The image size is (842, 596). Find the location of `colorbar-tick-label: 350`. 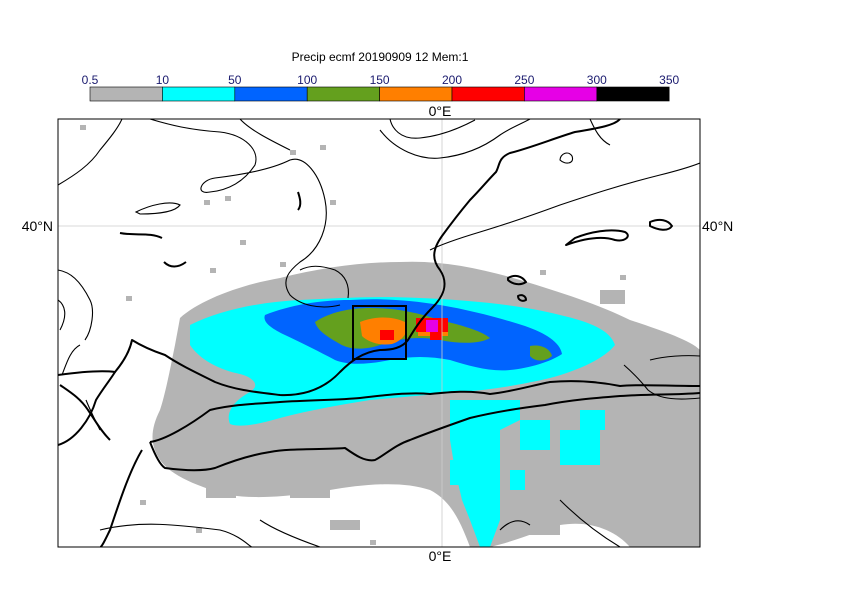

colorbar-tick-label: 350 is located at coordinates (669, 80).